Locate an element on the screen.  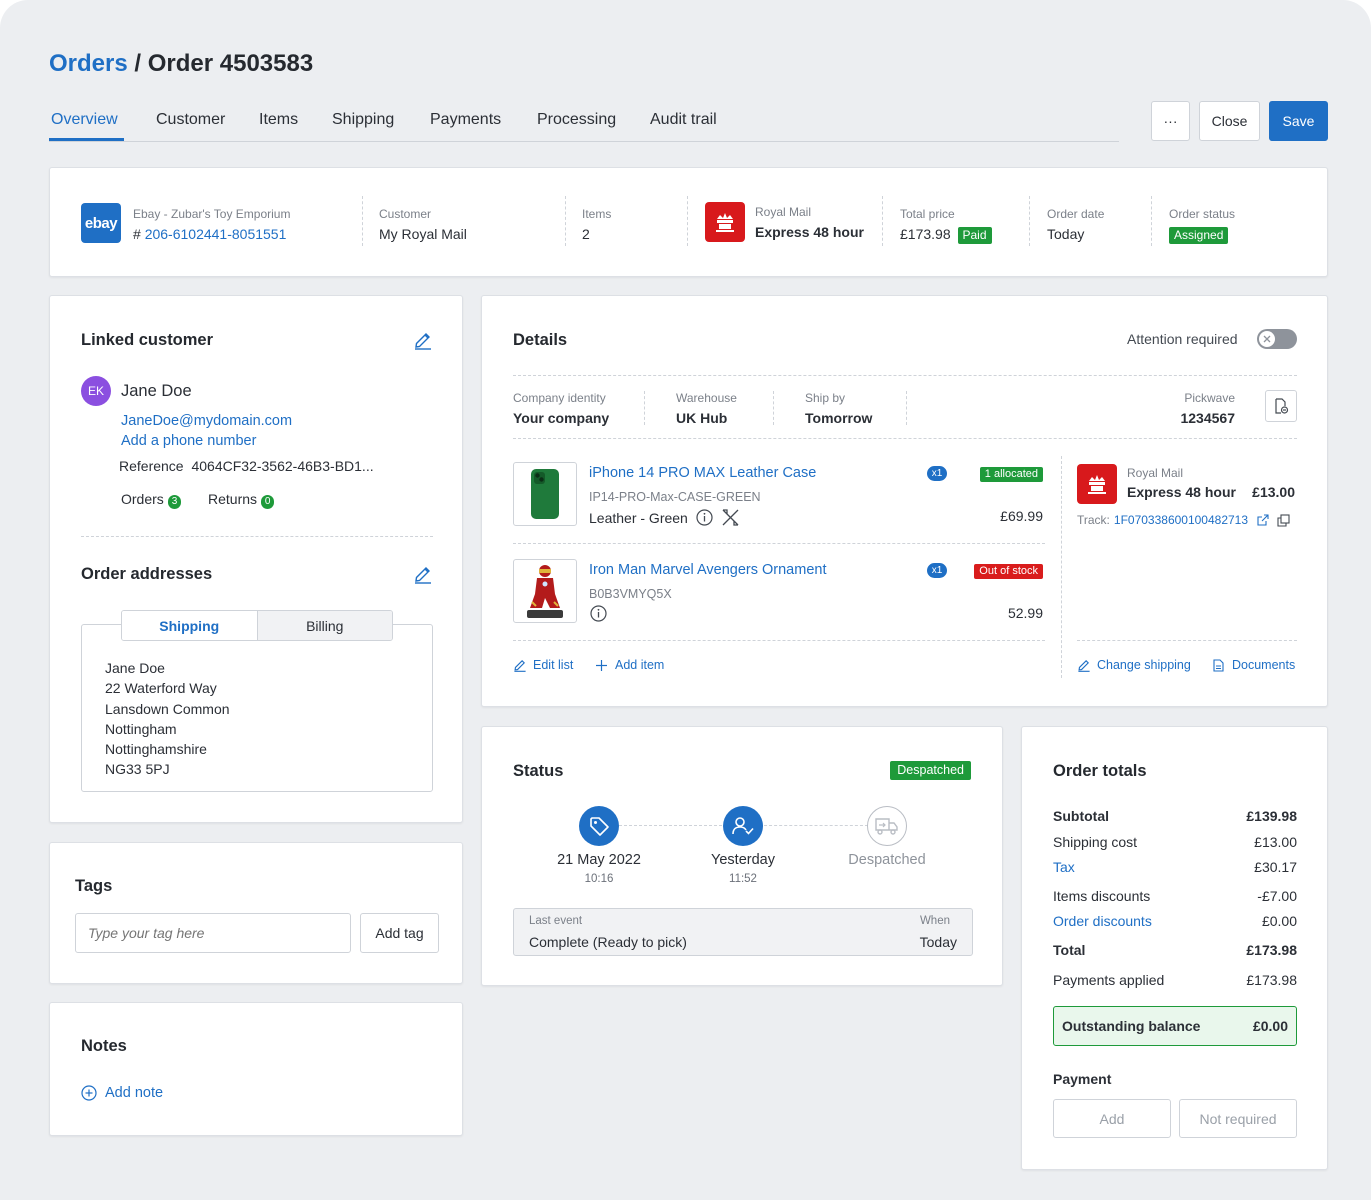
company-identity-value: Your company is located at coordinates (561, 418).